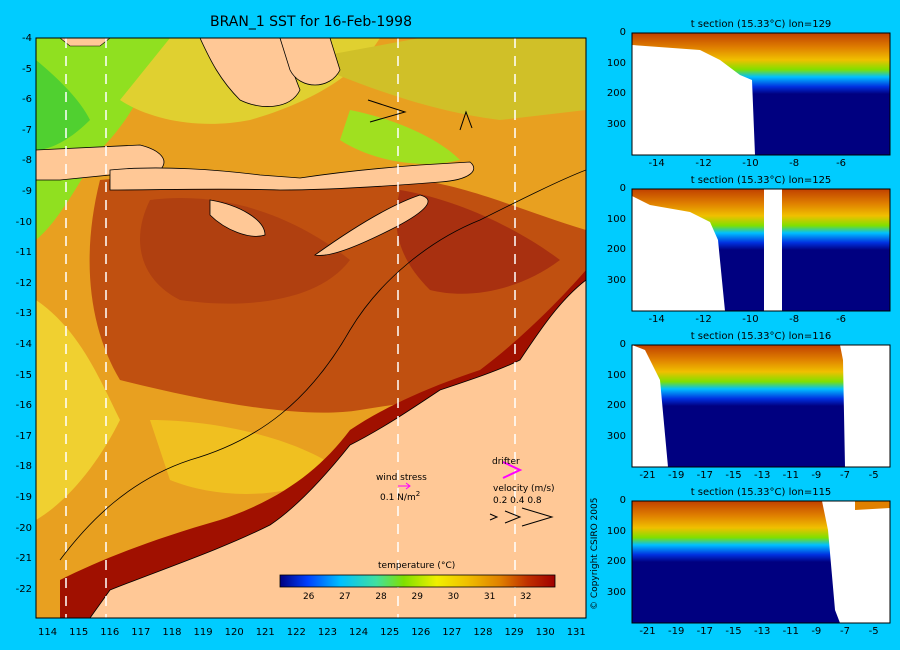 This screenshot has width=900, height=650. Describe the element at coordinates (401, 478) in the screenshot. I see `wind-stress-label: wind stress` at that location.